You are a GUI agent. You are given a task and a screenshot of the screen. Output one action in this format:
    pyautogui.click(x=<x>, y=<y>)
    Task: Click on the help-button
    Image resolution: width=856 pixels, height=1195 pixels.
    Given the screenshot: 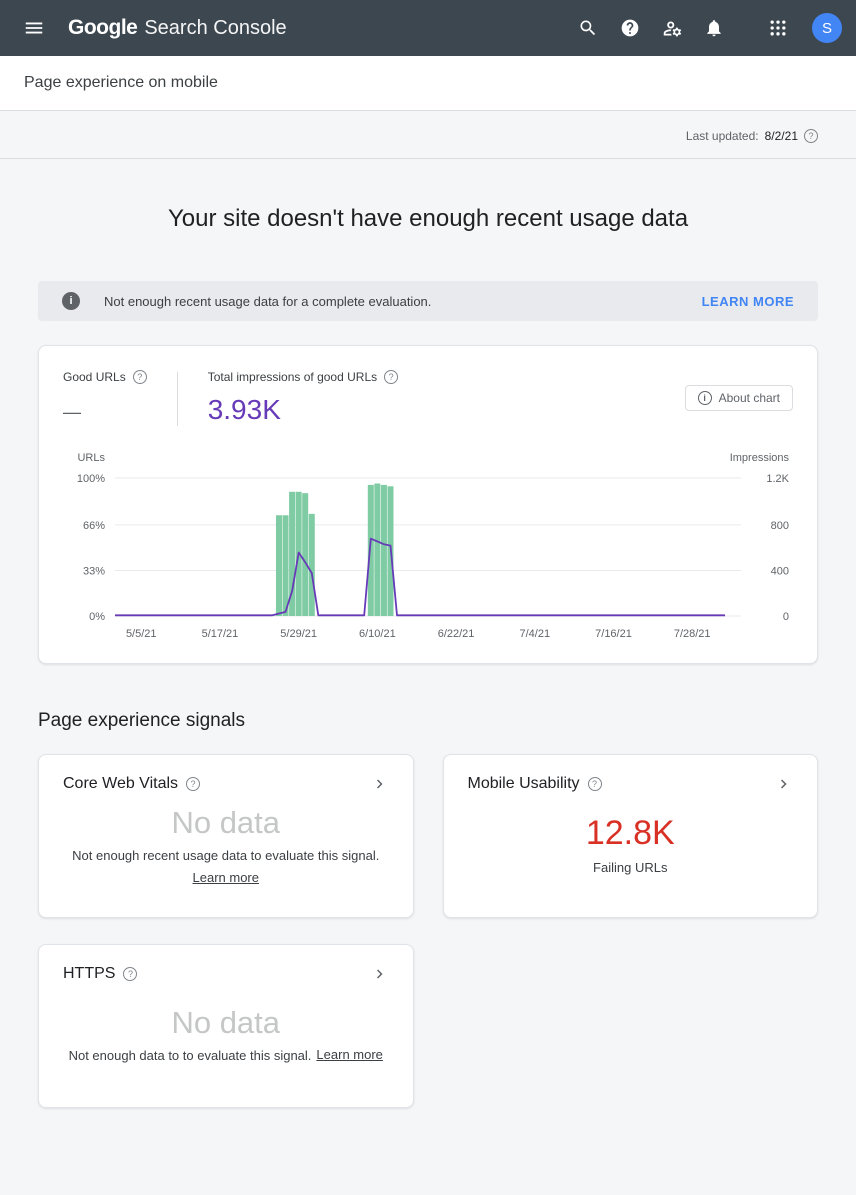 What is the action you would take?
    pyautogui.click(x=630, y=28)
    